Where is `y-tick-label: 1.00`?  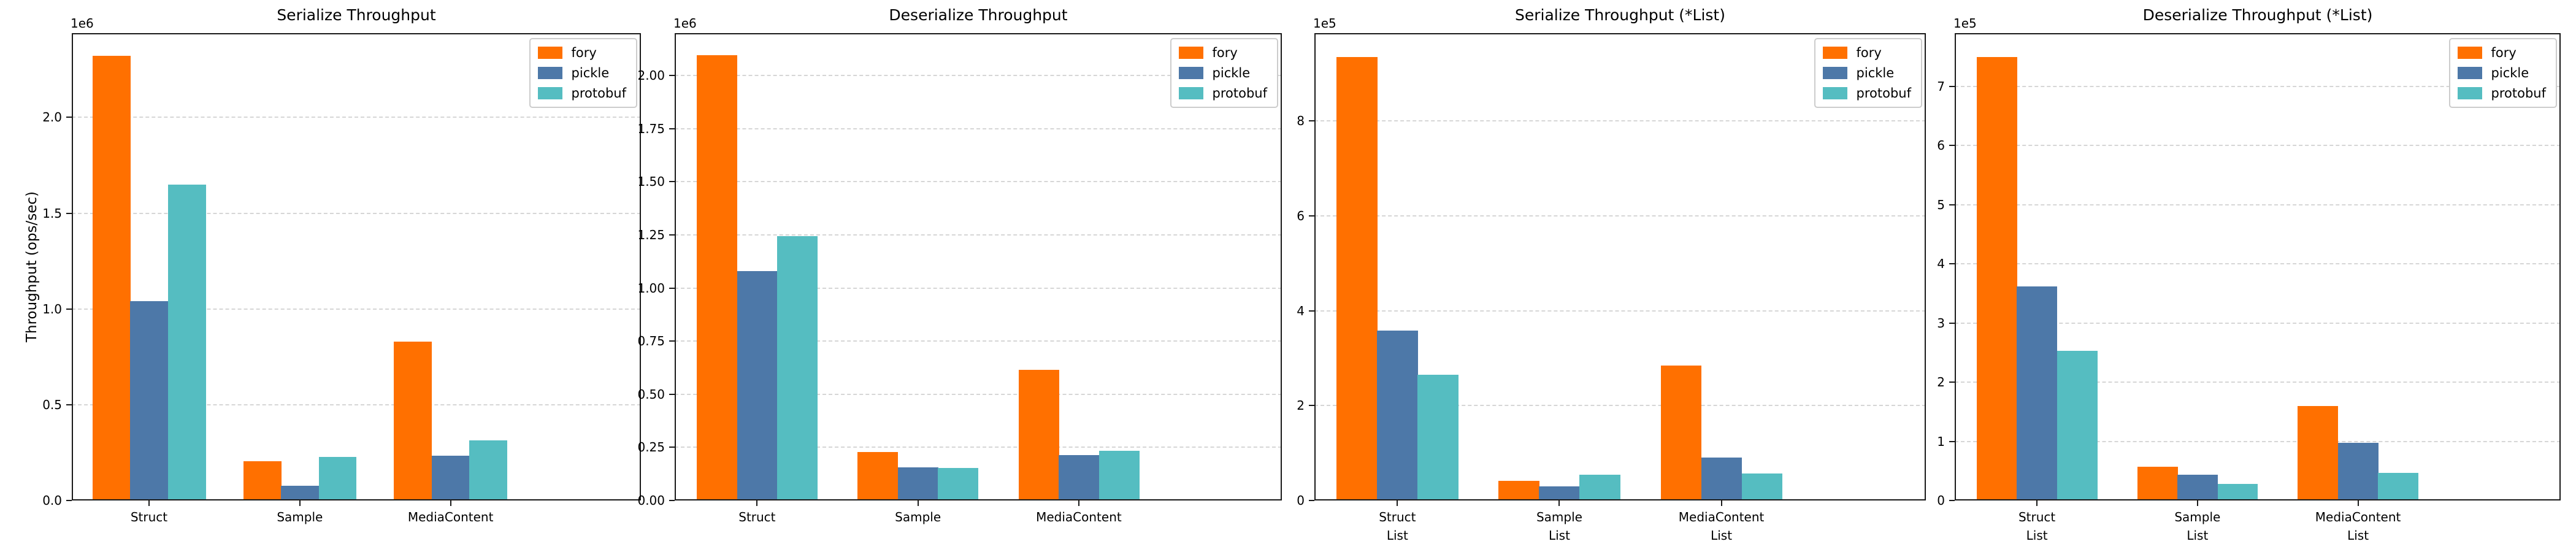 y-tick-label: 1.00 is located at coordinates (651, 288).